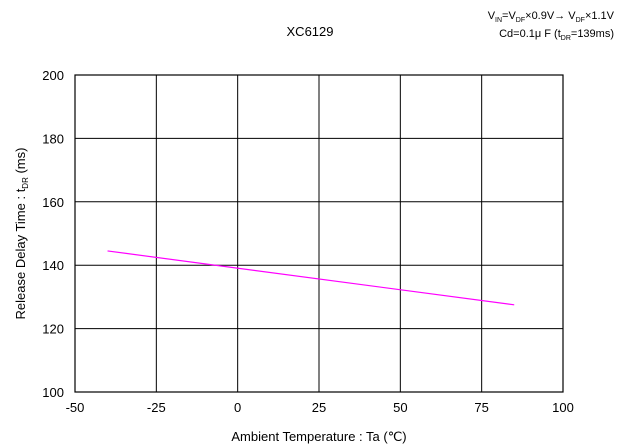  I want to click on y-tick-label: 140, so click(53, 265).